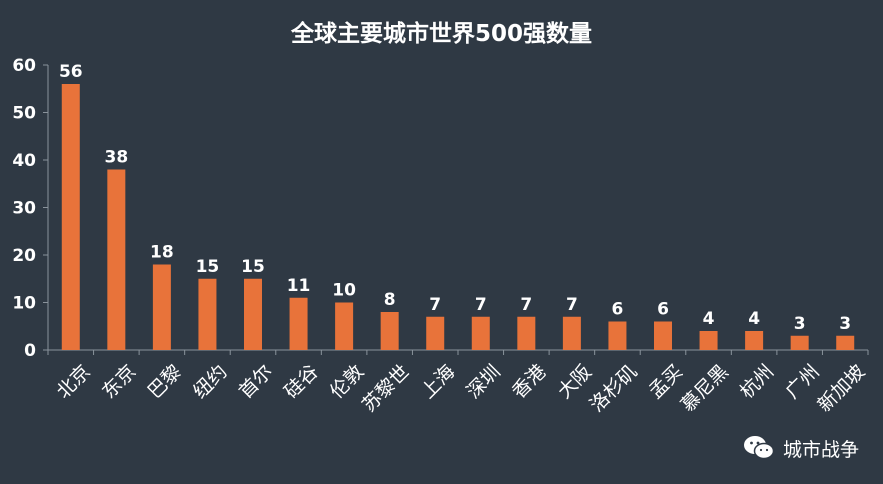 This screenshot has height=484, width=883. What do you see at coordinates (759, 448) in the screenshot?
I see `wechat-icon` at bounding box center [759, 448].